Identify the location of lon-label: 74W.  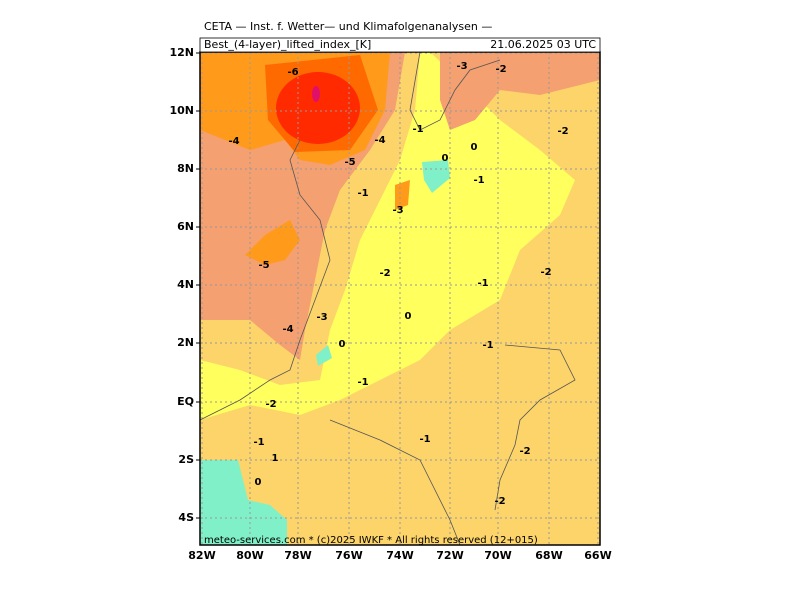
(399, 555).